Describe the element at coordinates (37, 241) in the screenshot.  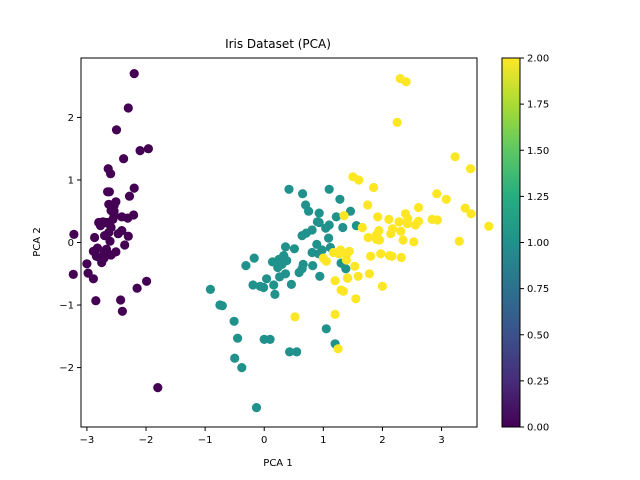
I see `y-axis-label: PCA 2` at that location.